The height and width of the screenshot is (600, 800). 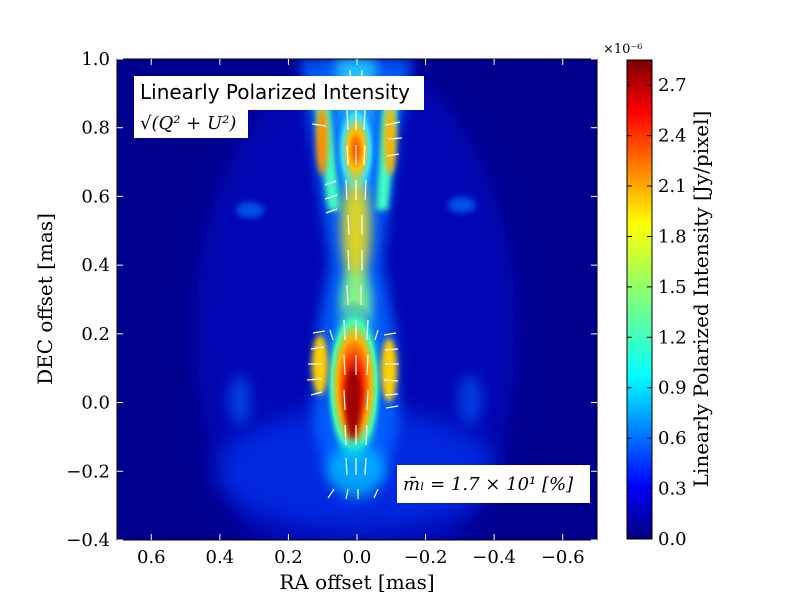 I want to click on x-tick-label: −0.2, so click(x=426, y=557).